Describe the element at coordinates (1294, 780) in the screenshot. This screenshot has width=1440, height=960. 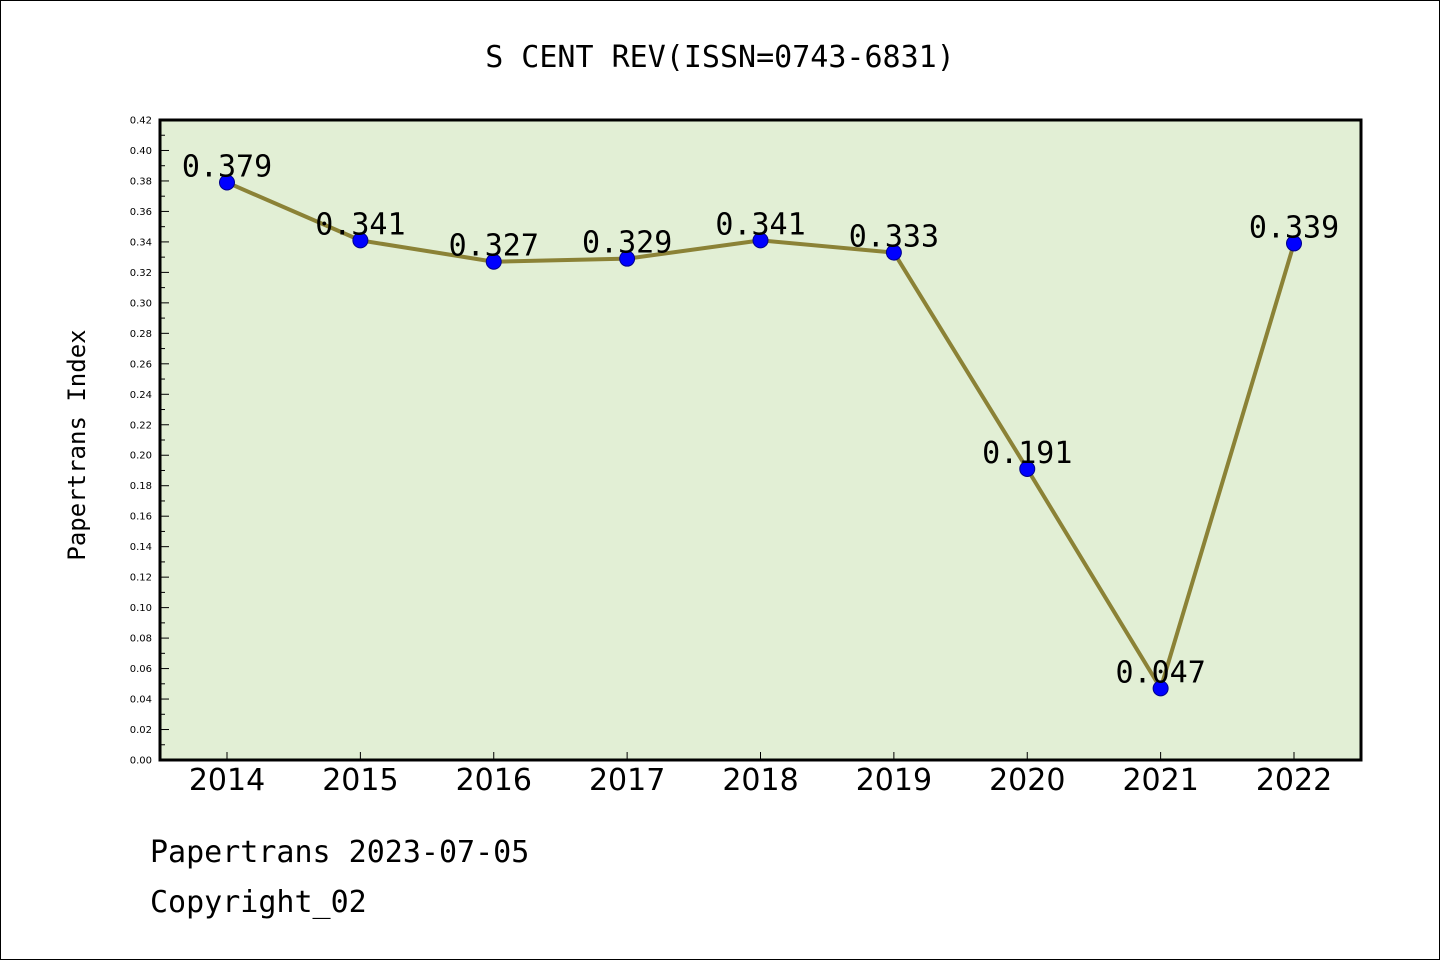
I see `x-tick-label: 2022` at that location.